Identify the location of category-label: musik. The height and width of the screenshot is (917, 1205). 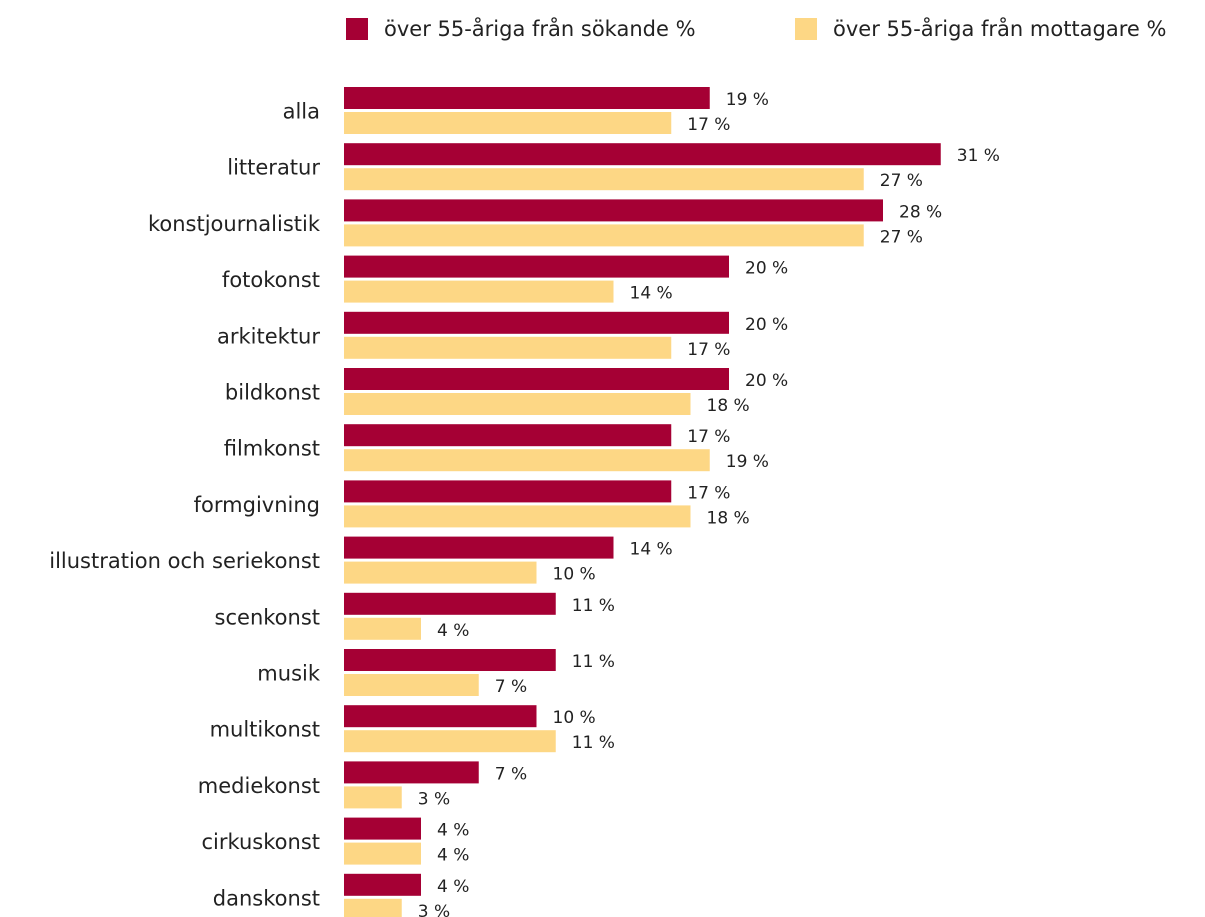
(289, 674).